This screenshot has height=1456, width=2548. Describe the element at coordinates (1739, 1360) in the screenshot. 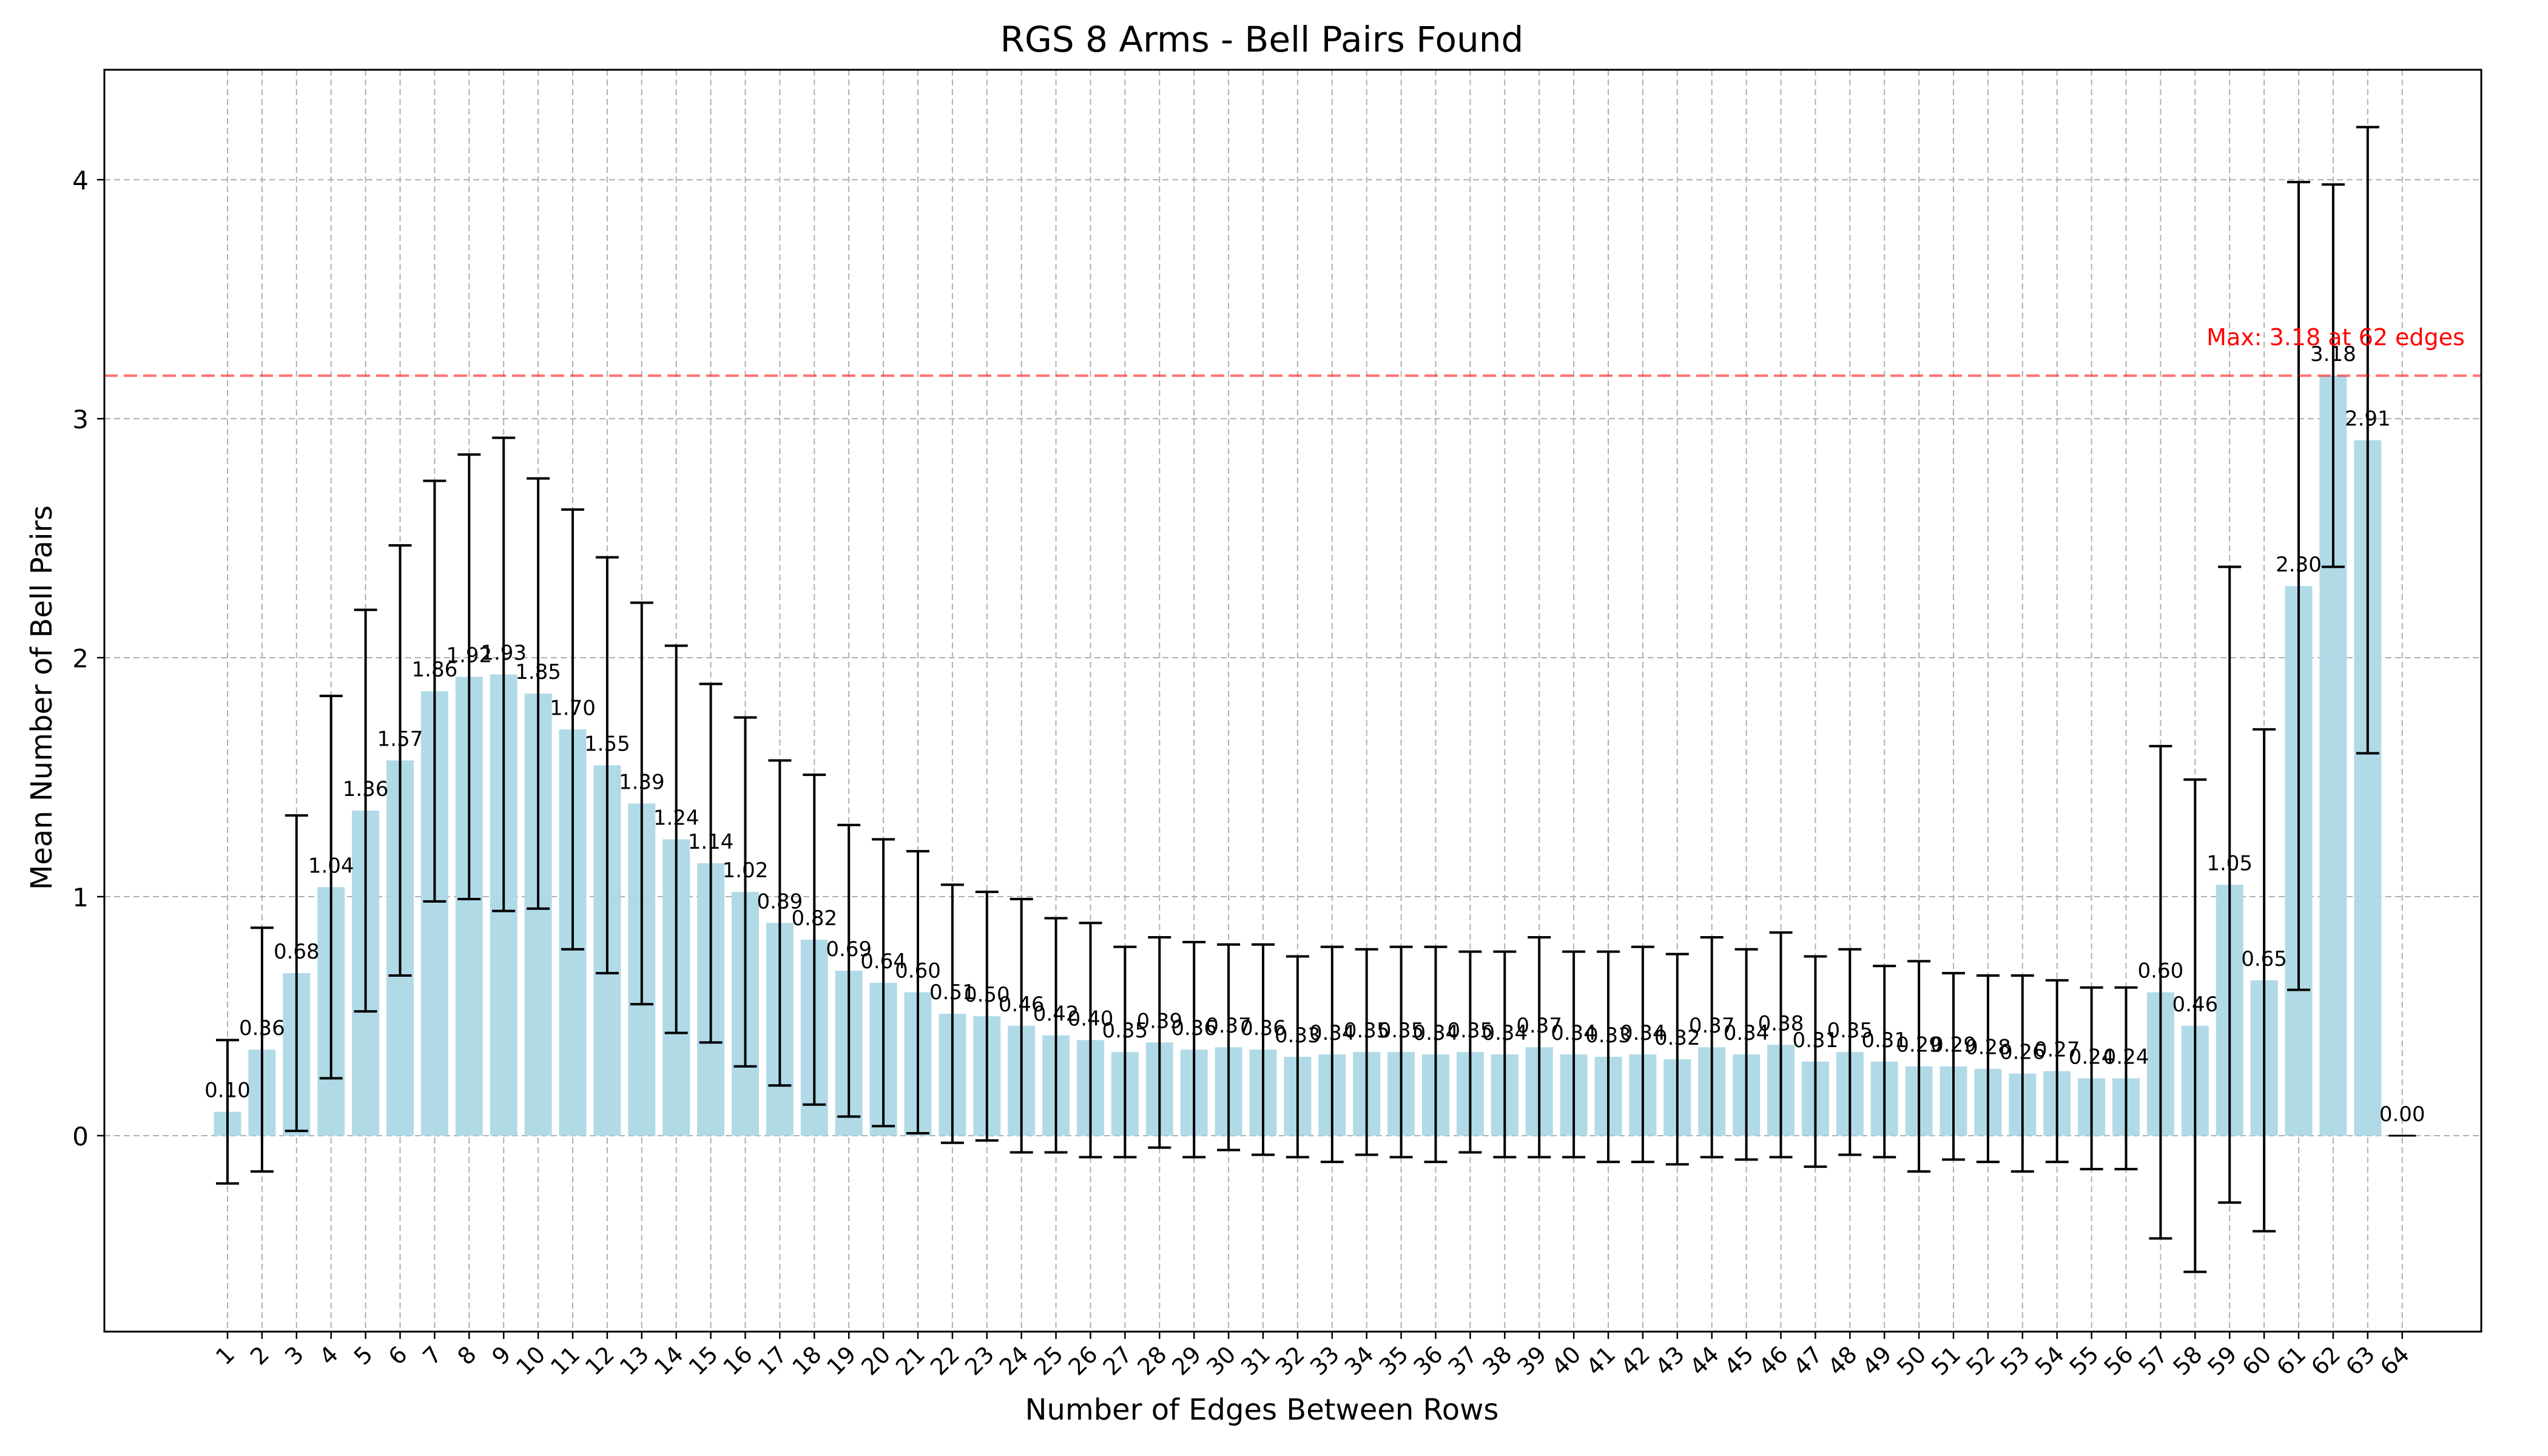

I see `x-tick-label: 45` at that location.